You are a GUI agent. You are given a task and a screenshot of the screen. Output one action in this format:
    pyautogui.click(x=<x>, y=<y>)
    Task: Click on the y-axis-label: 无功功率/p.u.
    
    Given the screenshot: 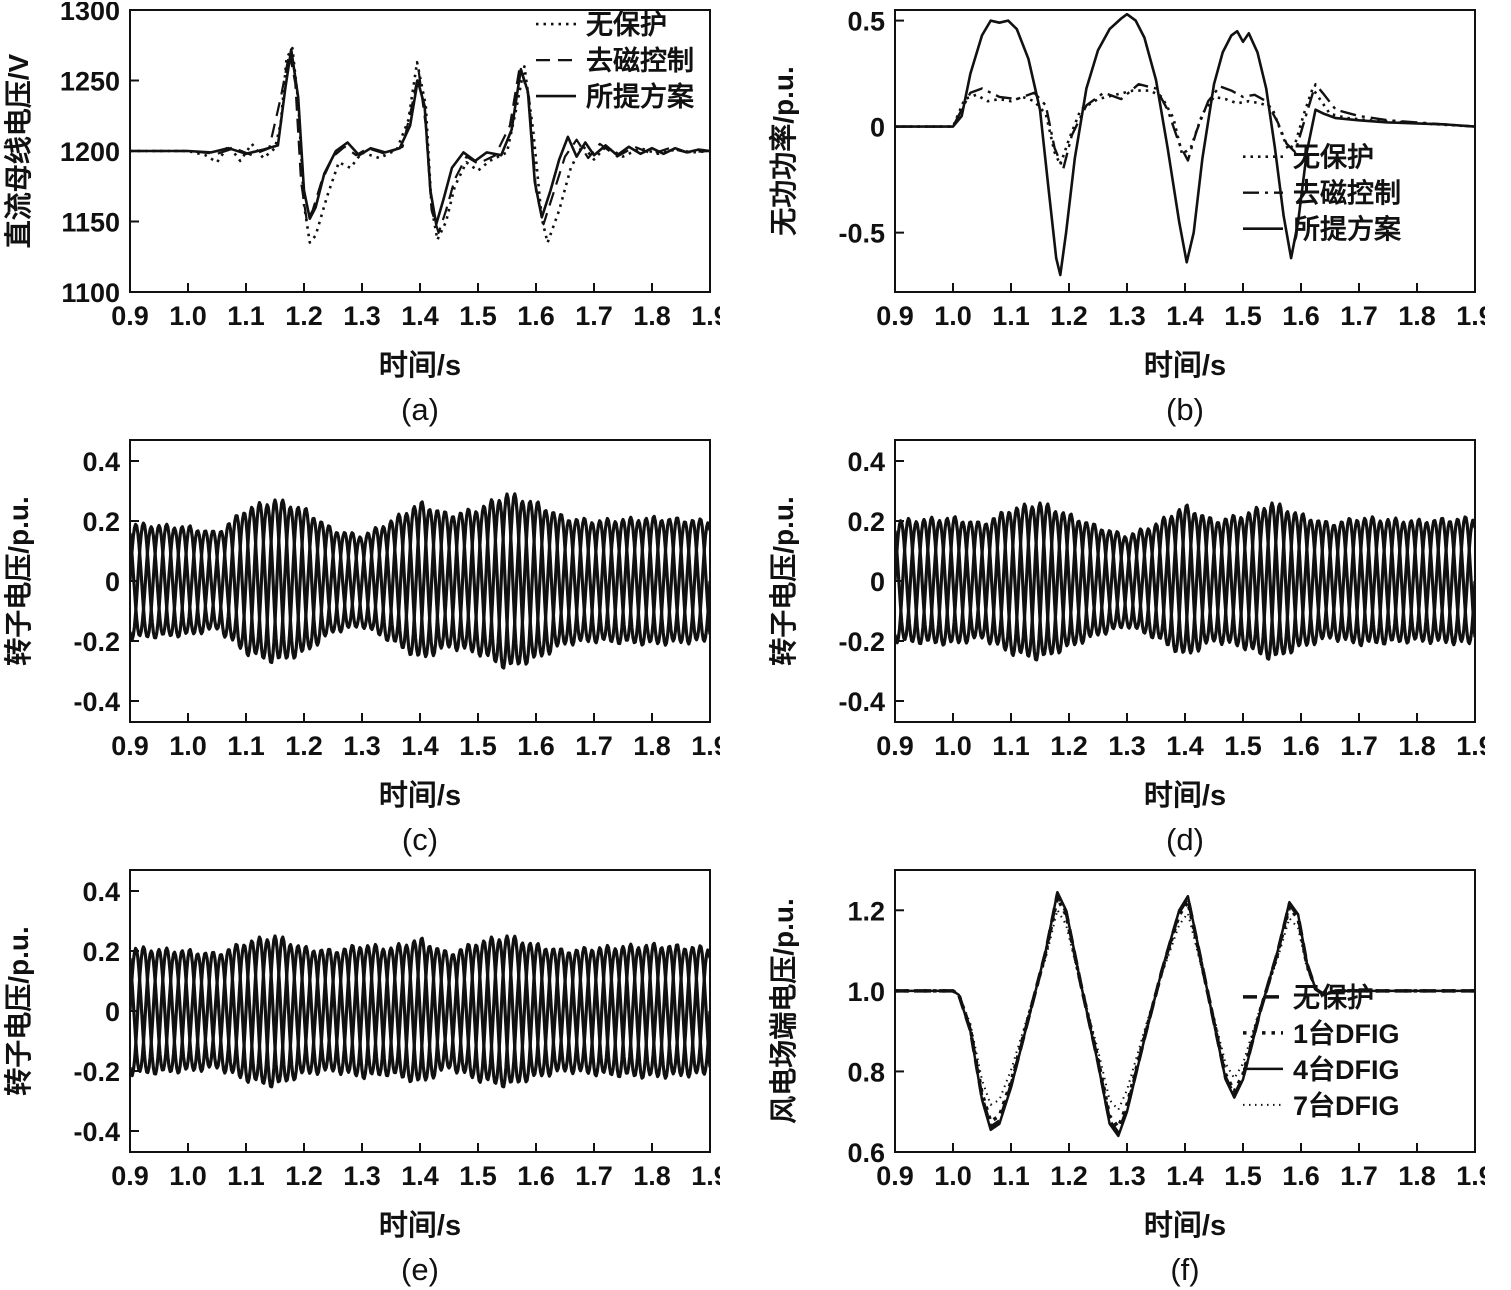 What is the action you would take?
    pyautogui.click(x=783, y=151)
    